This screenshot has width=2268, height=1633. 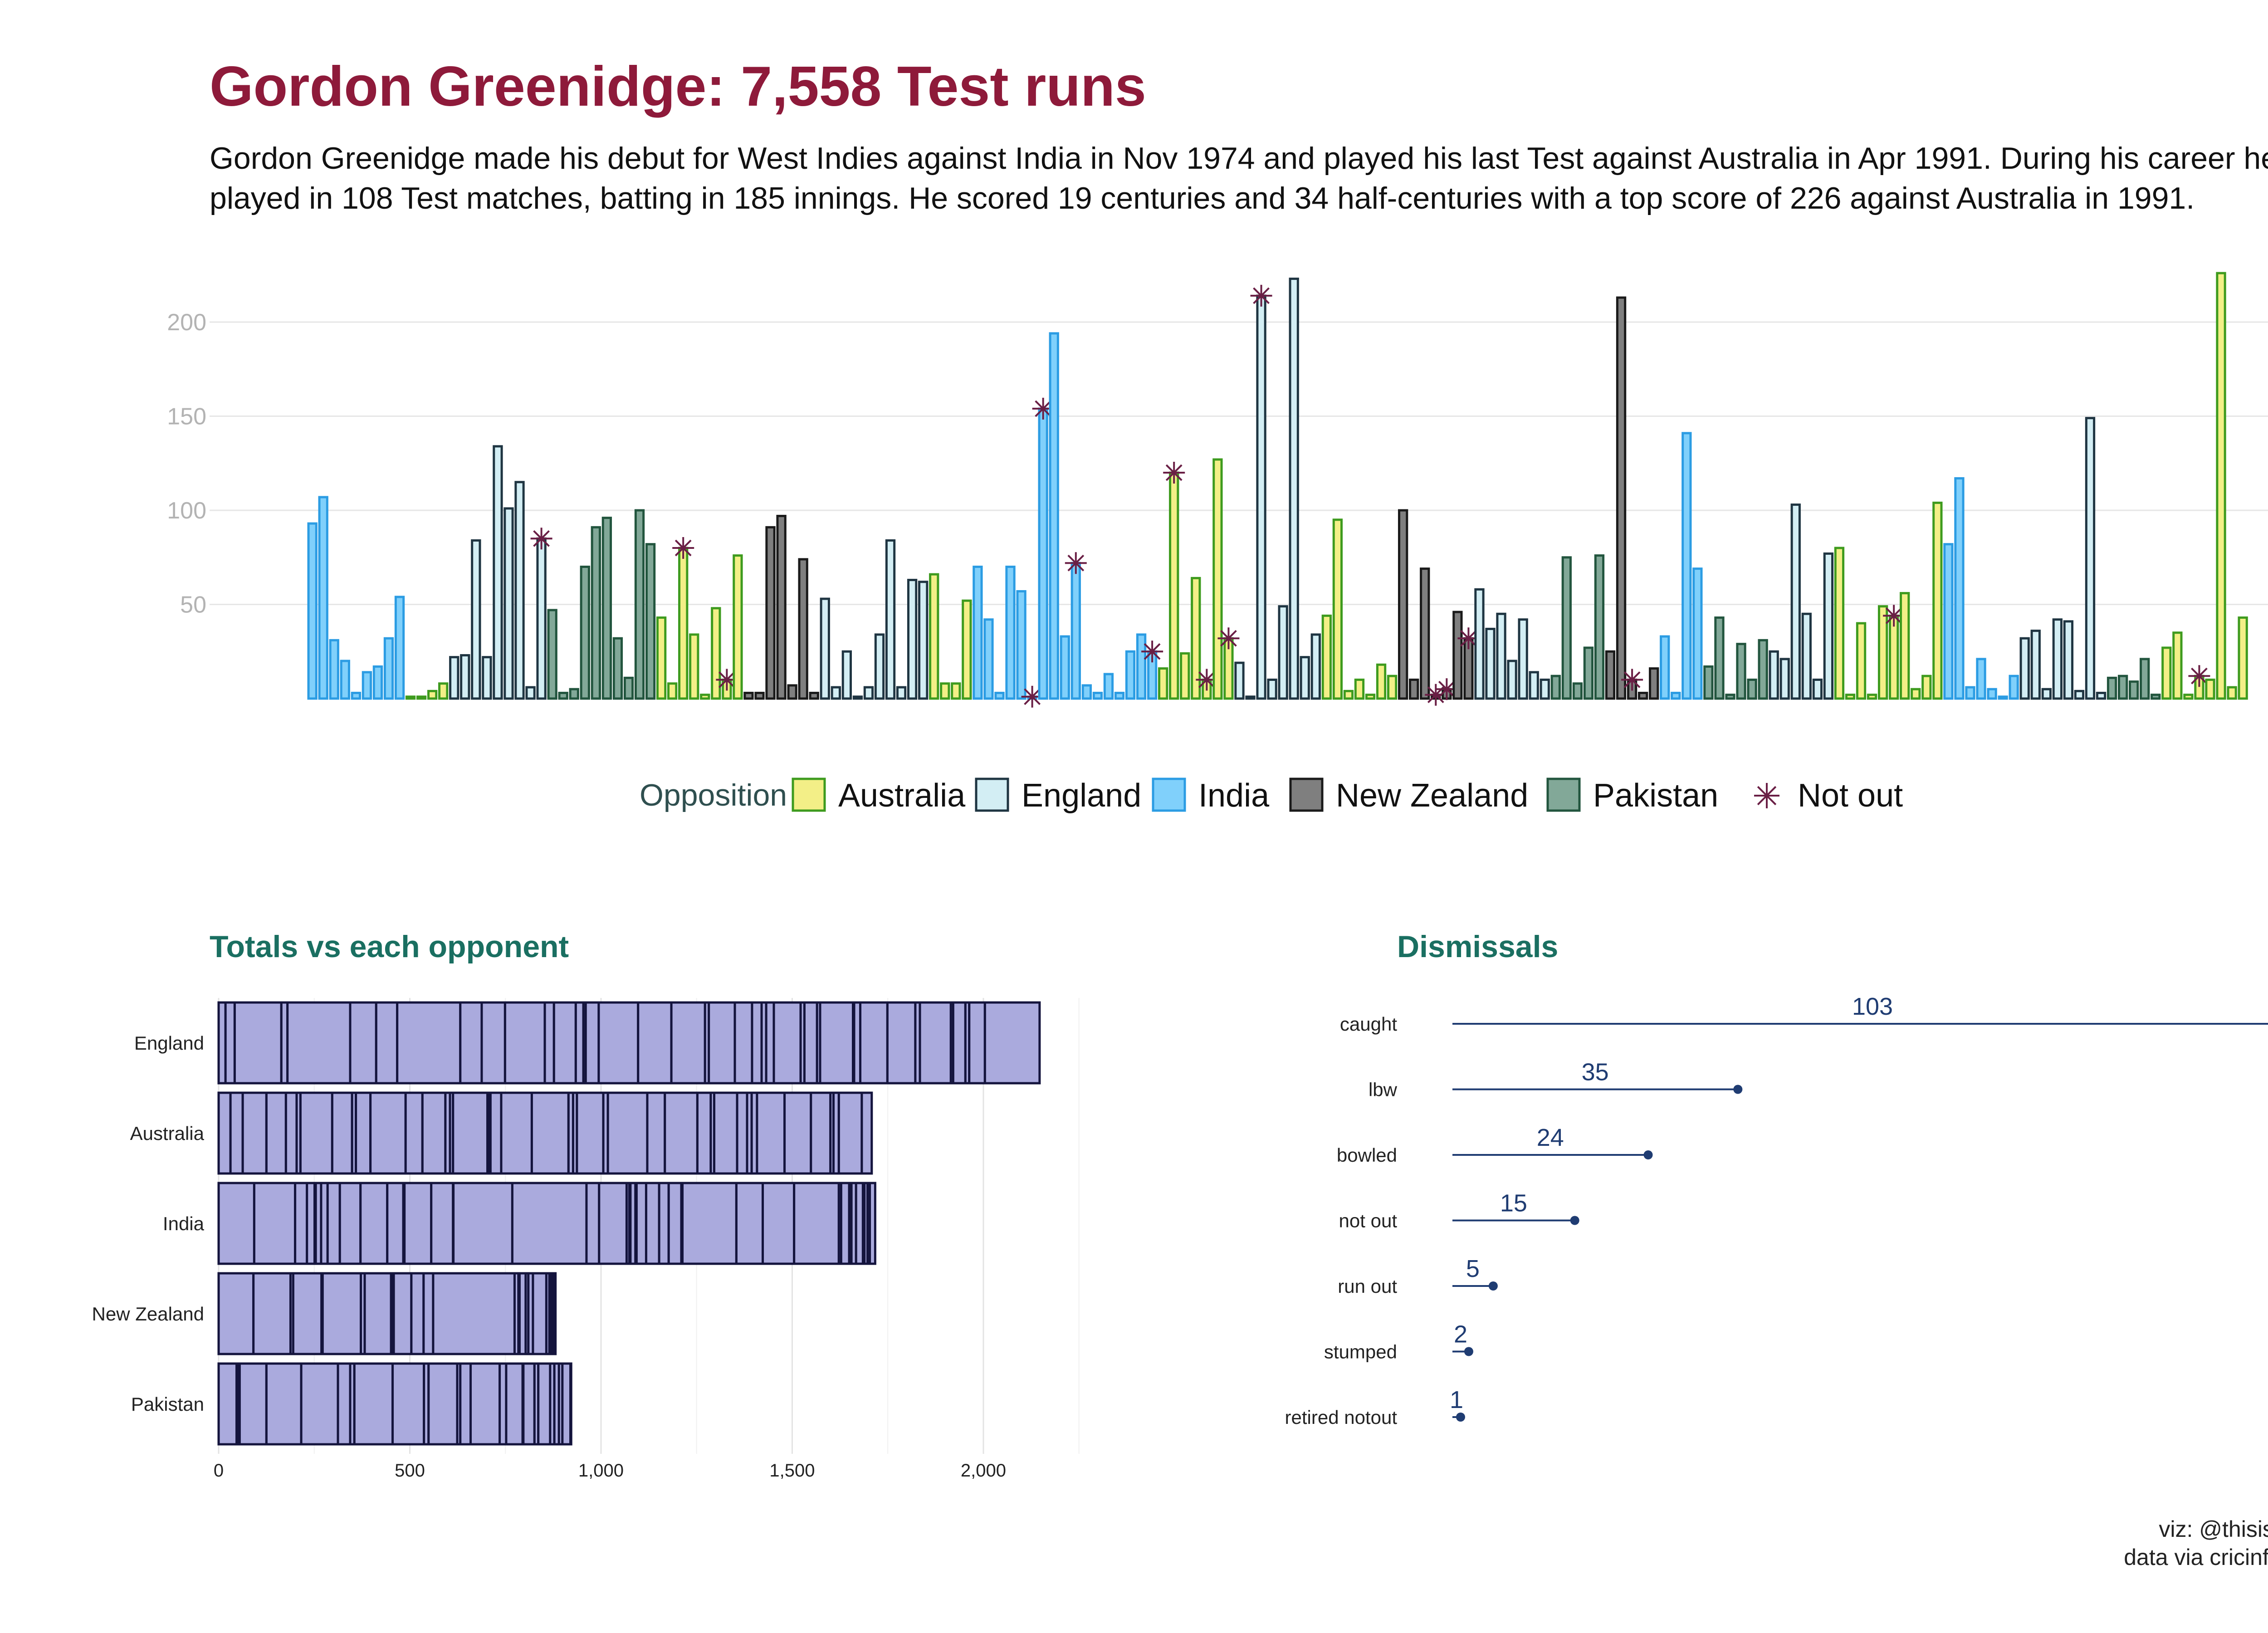 I want to click on category-label: not out, so click(x=1368, y=1221).